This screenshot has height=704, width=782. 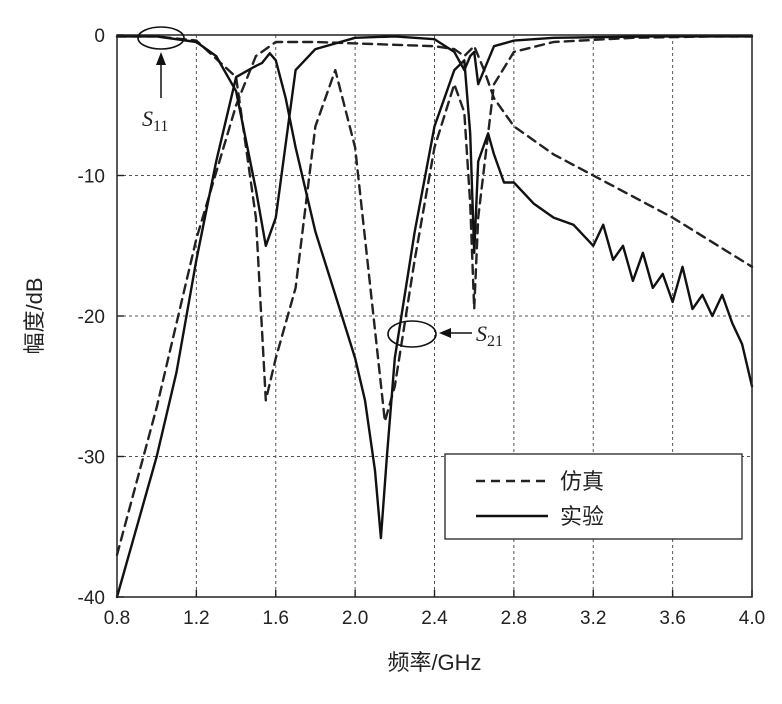 What do you see at coordinates (91, 177) in the screenshot?
I see `y-tick-label: -10` at bounding box center [91, 177].